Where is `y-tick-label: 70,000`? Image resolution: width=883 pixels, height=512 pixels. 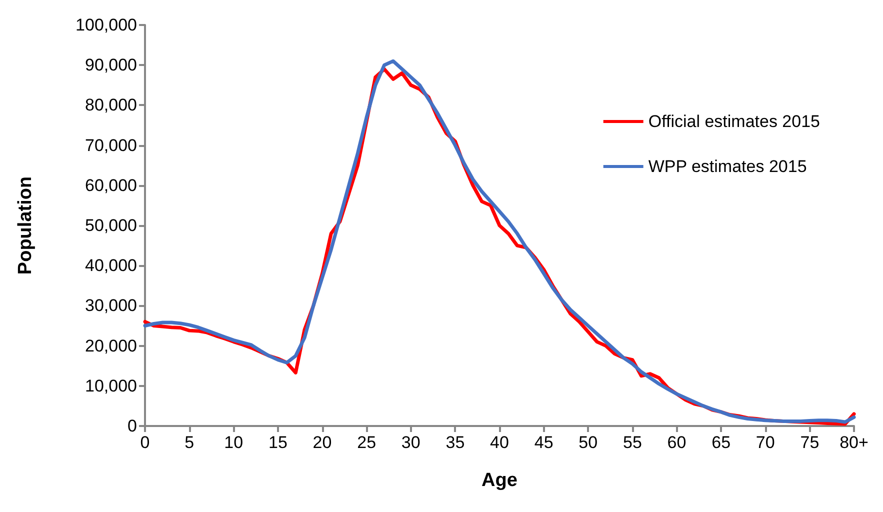
y-tick-label: 70,000 is located at coordinates (111, 145).